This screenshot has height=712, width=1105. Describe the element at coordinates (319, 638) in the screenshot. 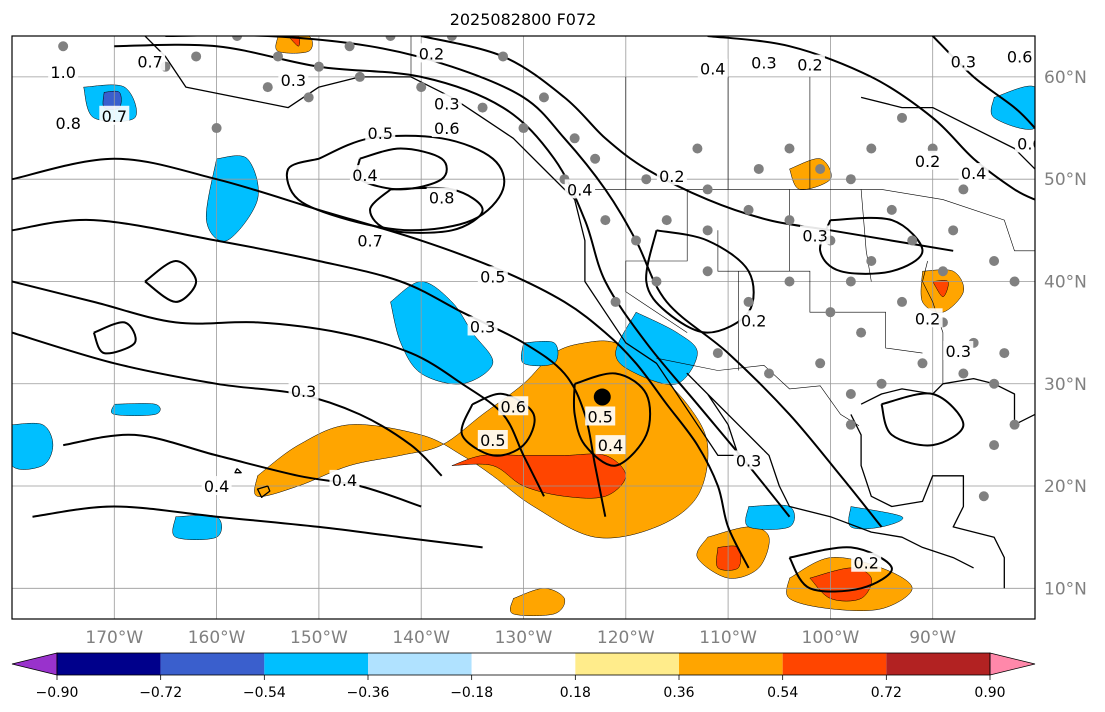

I see `longitude-tick-label: 150°W` at that location.